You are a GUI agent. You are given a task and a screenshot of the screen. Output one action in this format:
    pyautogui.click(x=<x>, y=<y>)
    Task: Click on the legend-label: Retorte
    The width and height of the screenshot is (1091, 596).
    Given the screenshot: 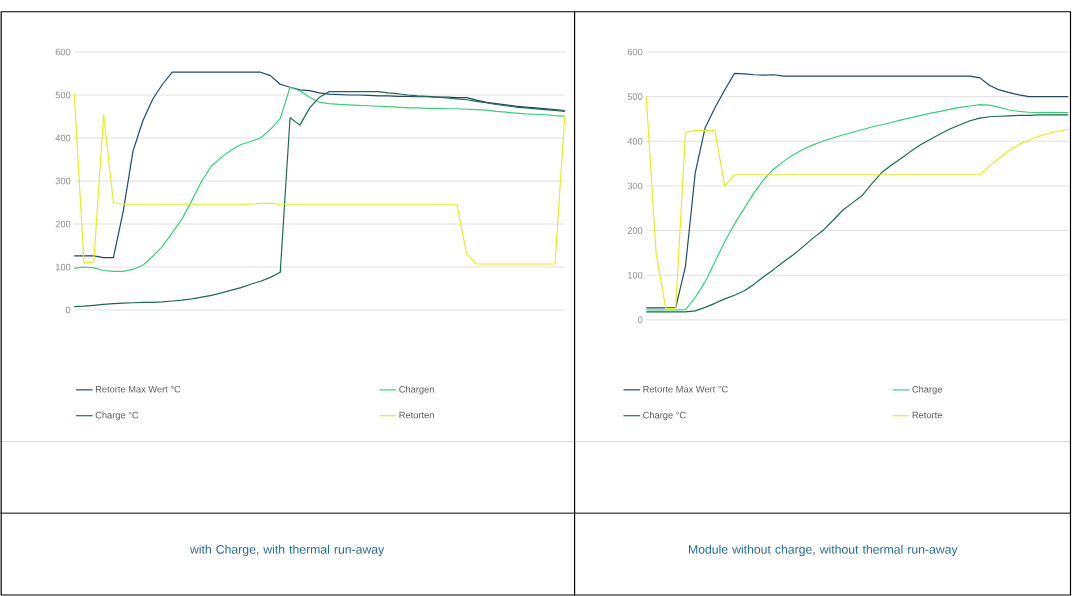 What is the action you would take?
    pyautogui.click(x=927, y=415)
    